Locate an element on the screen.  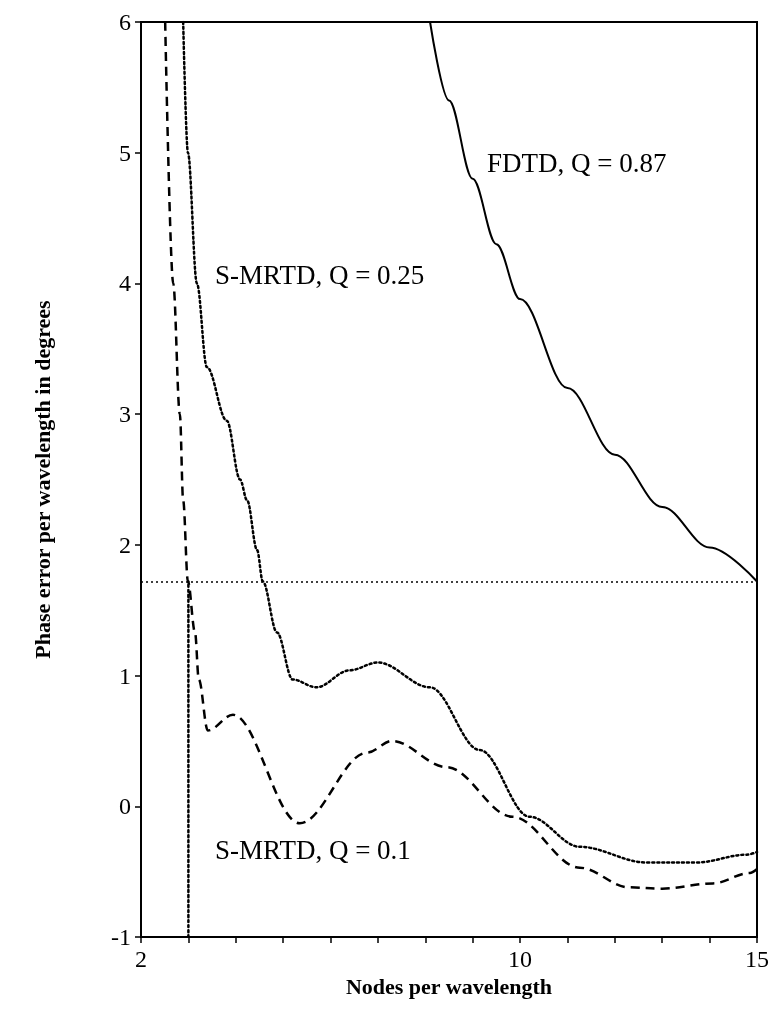
annotation: S-MRTD, Q = 0.25 is located at coordinates (320, 275).